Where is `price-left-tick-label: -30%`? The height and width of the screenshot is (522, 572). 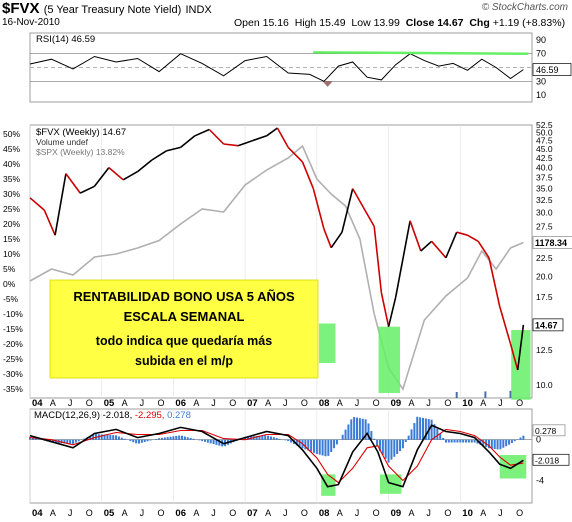
price-left-tick-label: -30% is located at coordinates (13, 374).